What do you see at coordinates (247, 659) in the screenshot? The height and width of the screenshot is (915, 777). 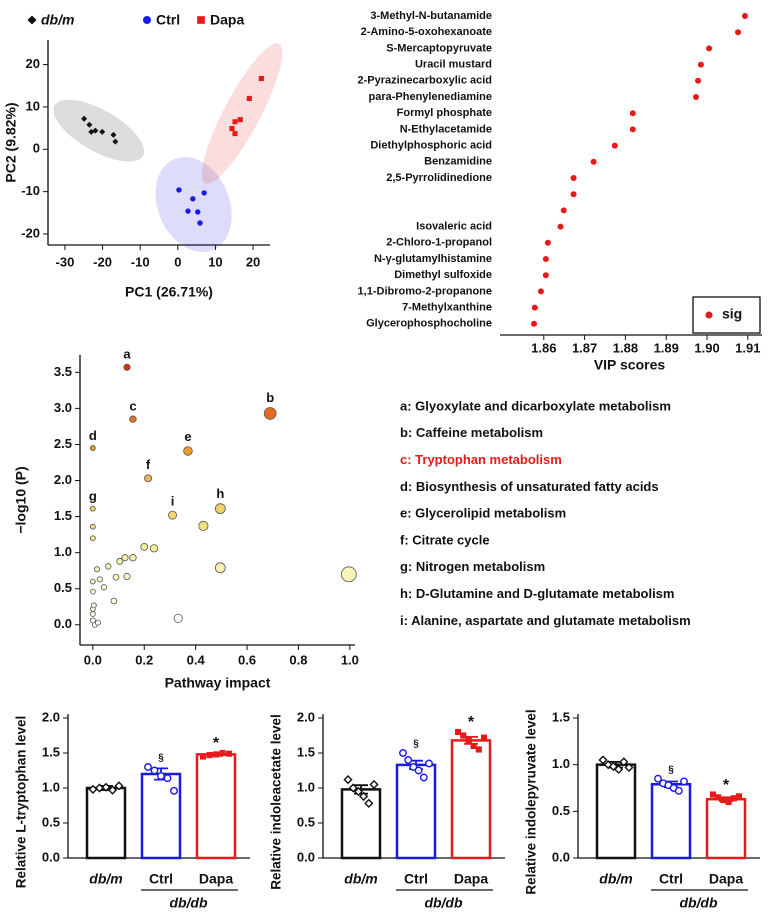 I see `x-tick-label: 0.6` at bounding box center [247, 659].